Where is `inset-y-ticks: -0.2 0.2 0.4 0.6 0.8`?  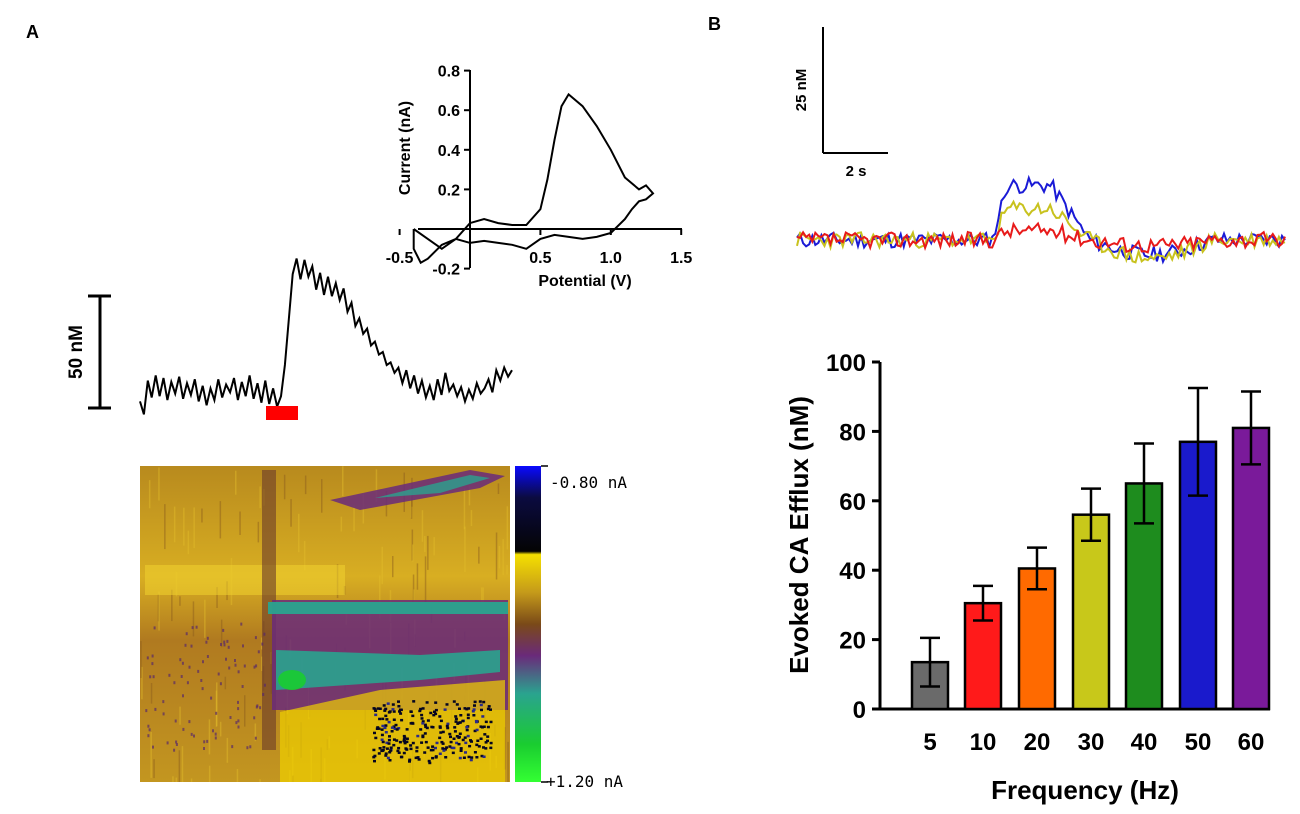 inset-y-ticks: -0.2 0.2 0.4 0.6 0.8 is located at coordinates (451, 171).